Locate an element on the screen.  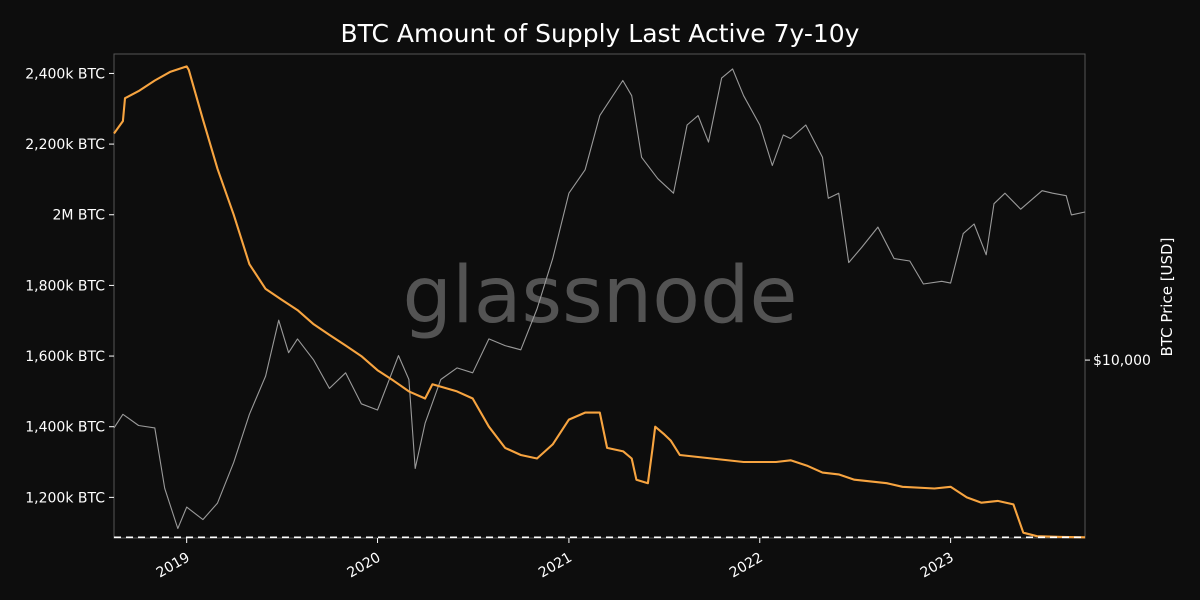
chart-title: BTC Amount of Supply Last Active 7y-10y is located at coordinates (600, 33).